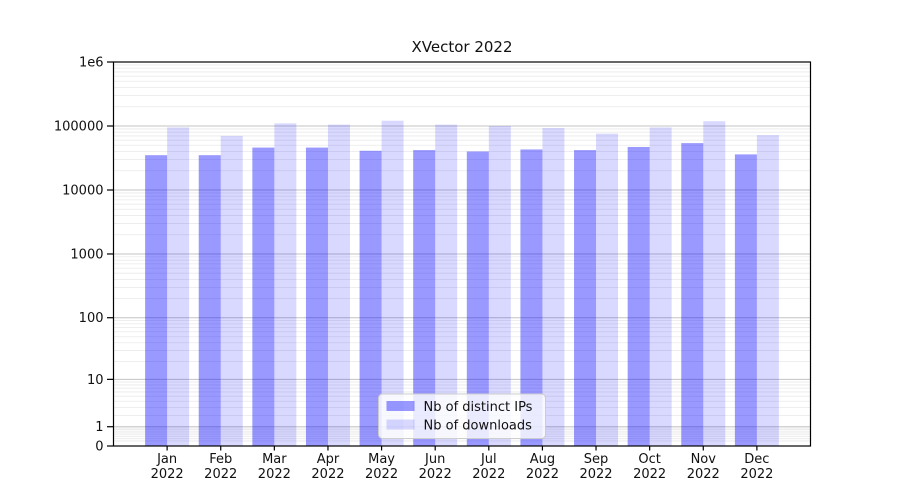 Image resolution: width=900 pixels, height=500 pixels. I want to click on bar-downloads-apr, so click(338, 285).